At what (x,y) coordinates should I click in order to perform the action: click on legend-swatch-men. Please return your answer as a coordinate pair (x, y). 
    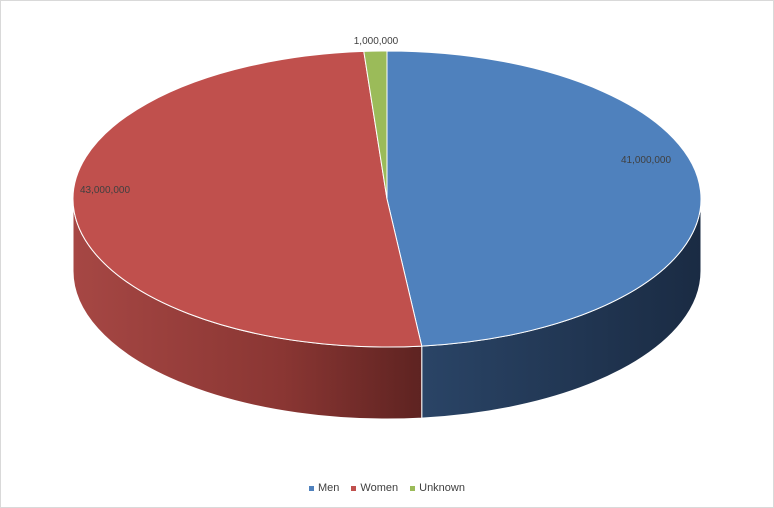
    Looking at the image, I should click on (312, 488).